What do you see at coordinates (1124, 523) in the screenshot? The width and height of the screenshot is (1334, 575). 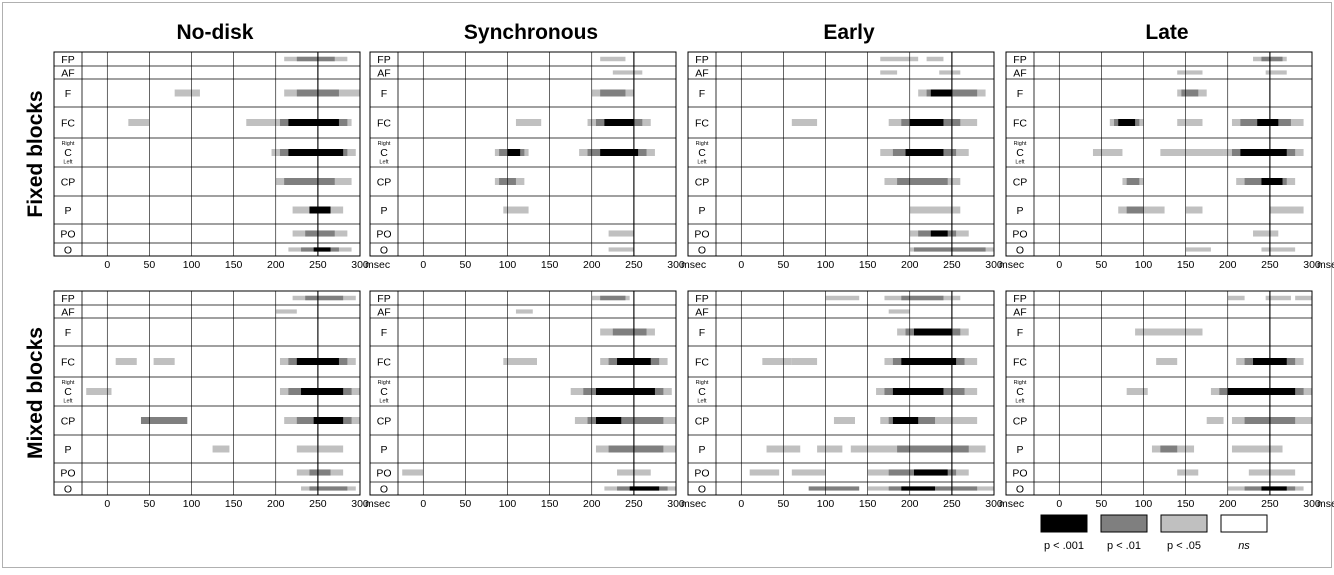 I see `legend-swatch-p01` at bounding box center [1124, 523].